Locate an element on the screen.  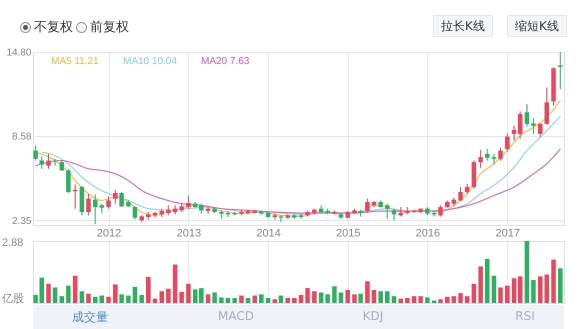
y-tick-label: 2.35 is located at coordinates (22, 221).